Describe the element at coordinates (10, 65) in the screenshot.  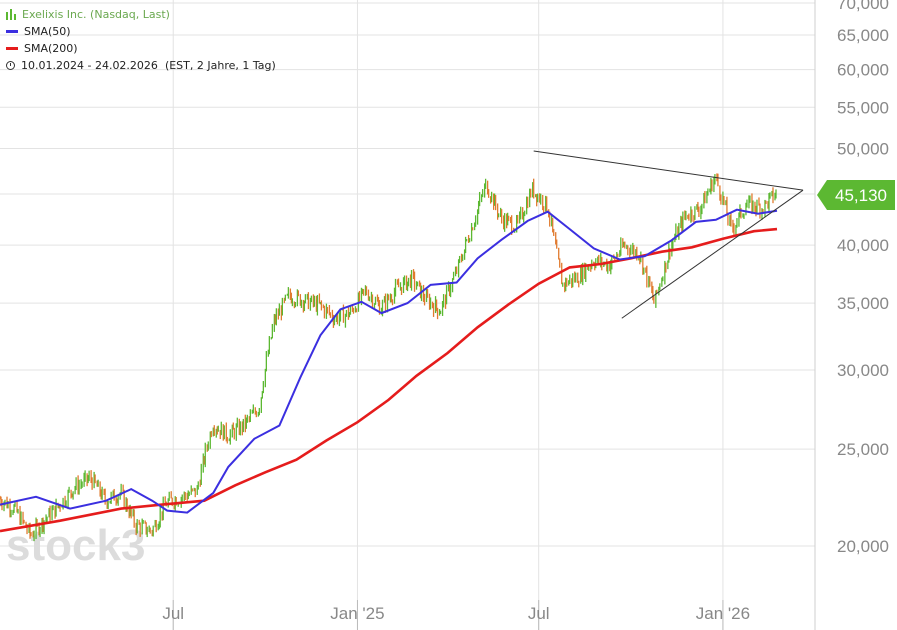
I see `clock-icon` at that location.